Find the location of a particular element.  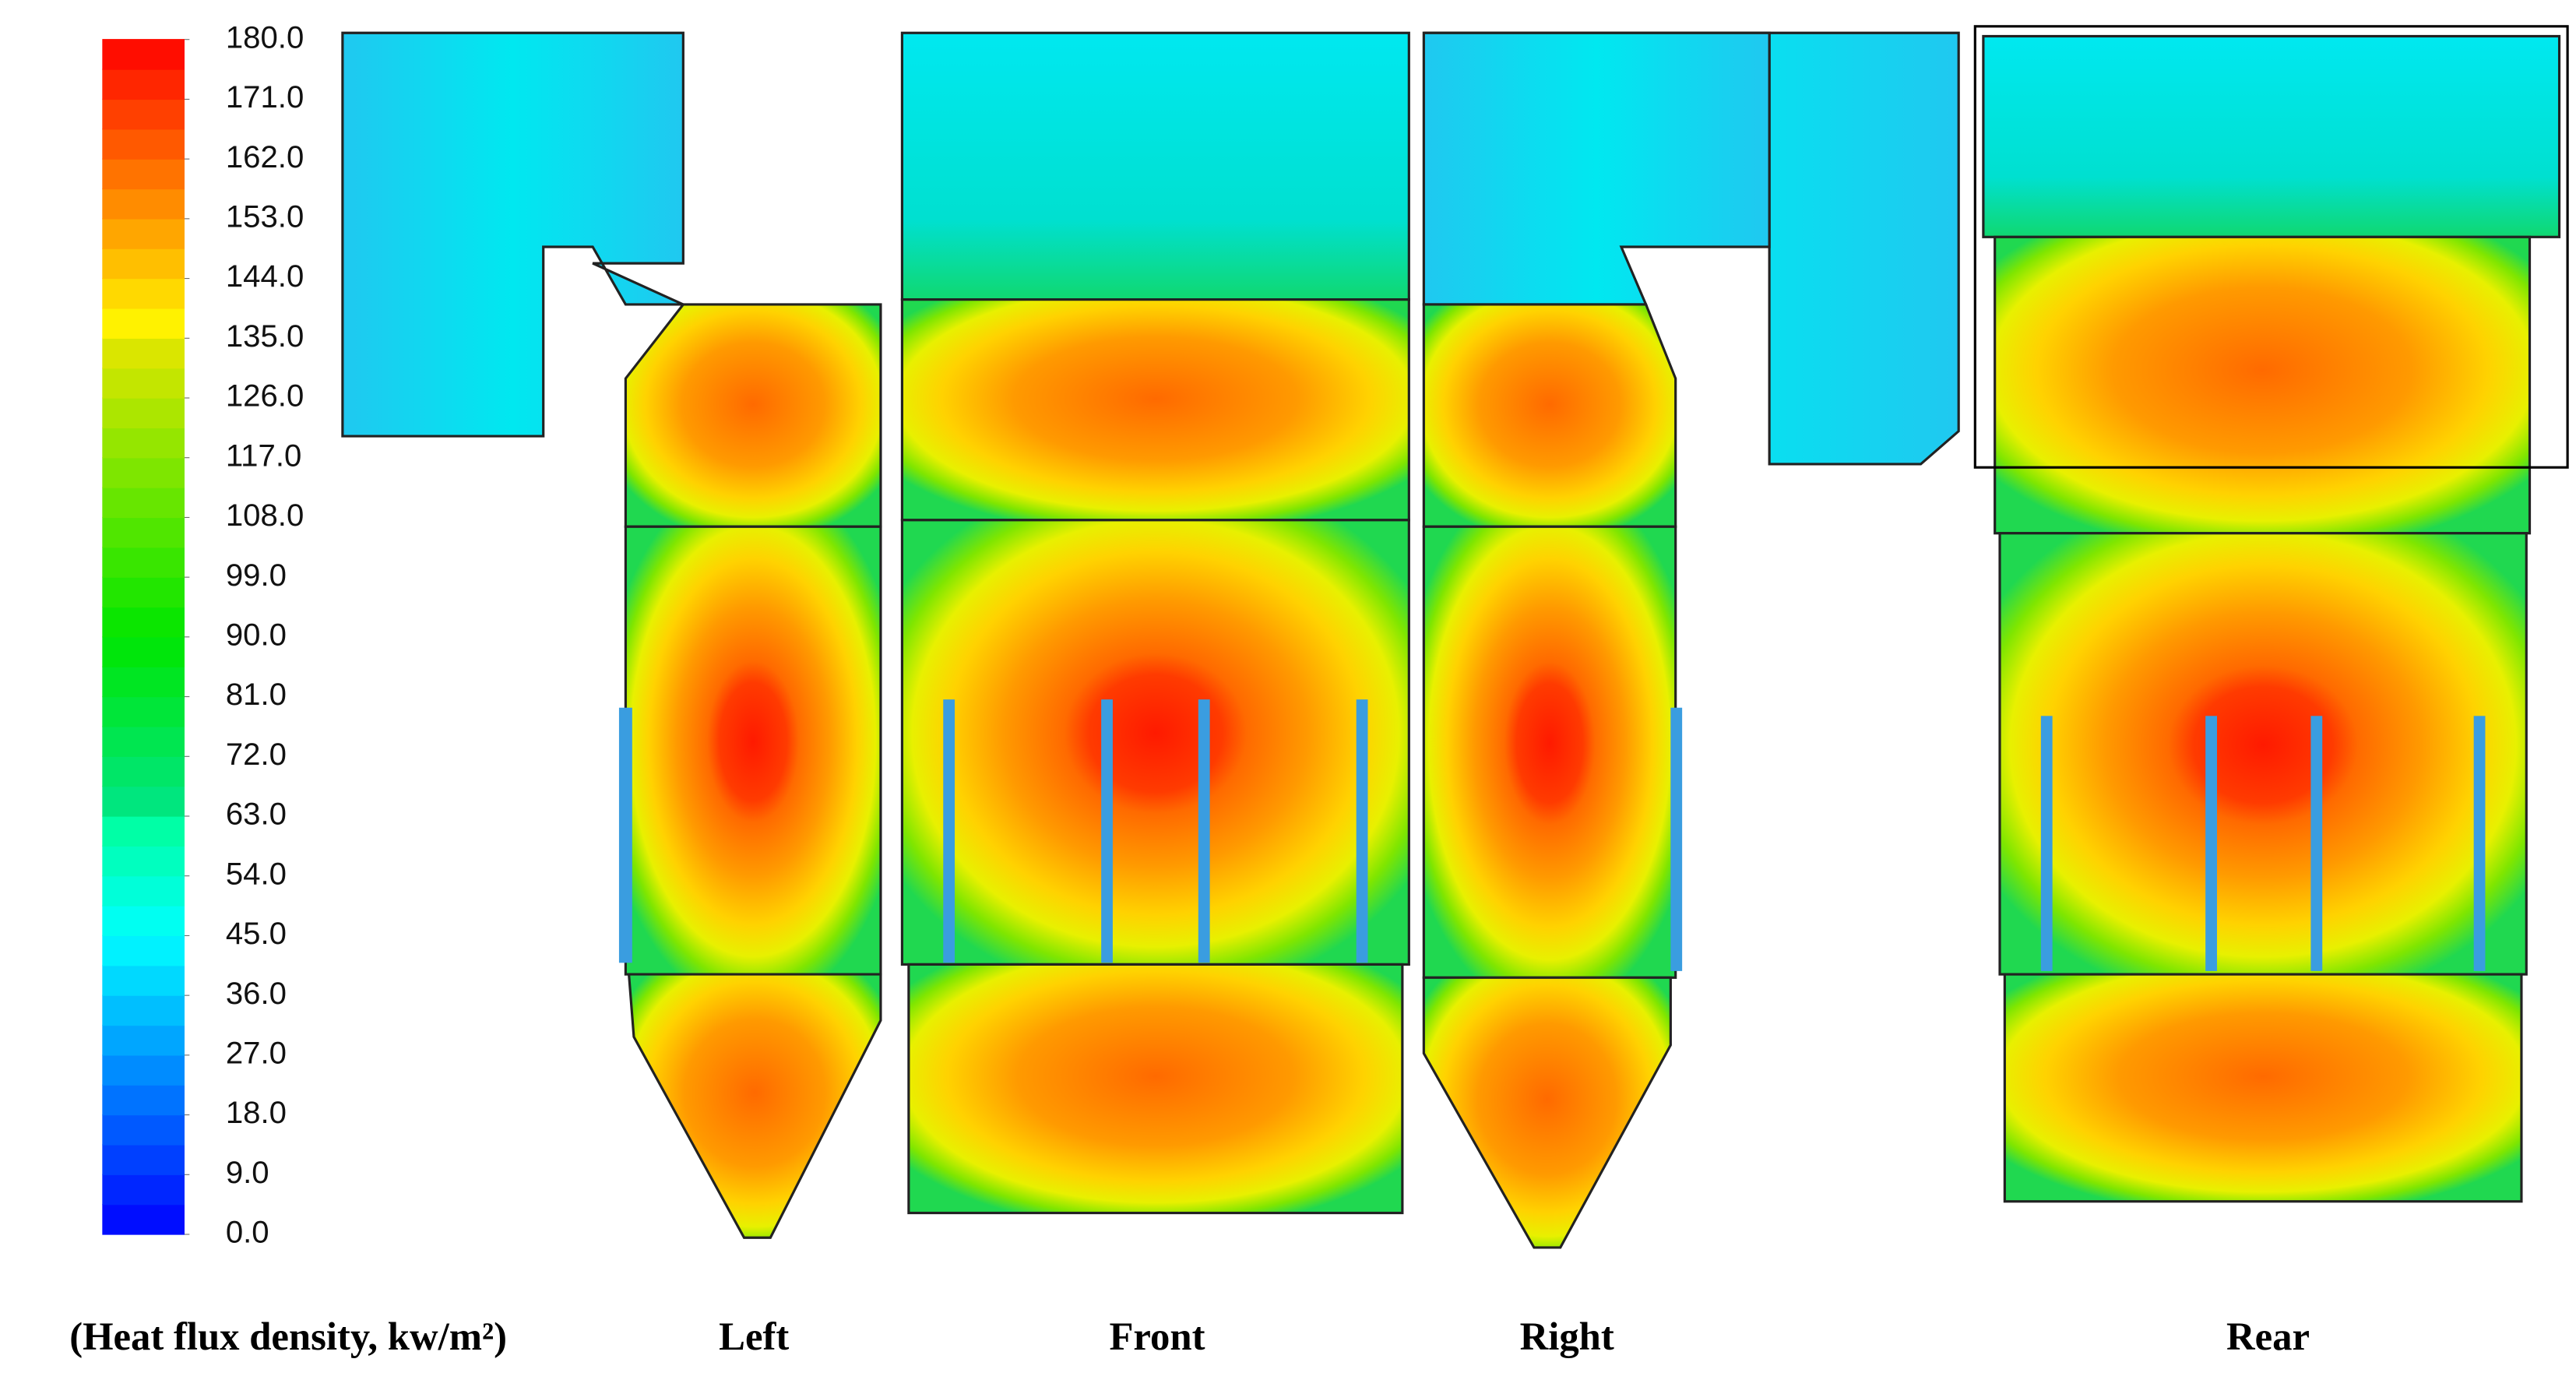

tick-label: 144.0 is located at coordinates (265, 276).